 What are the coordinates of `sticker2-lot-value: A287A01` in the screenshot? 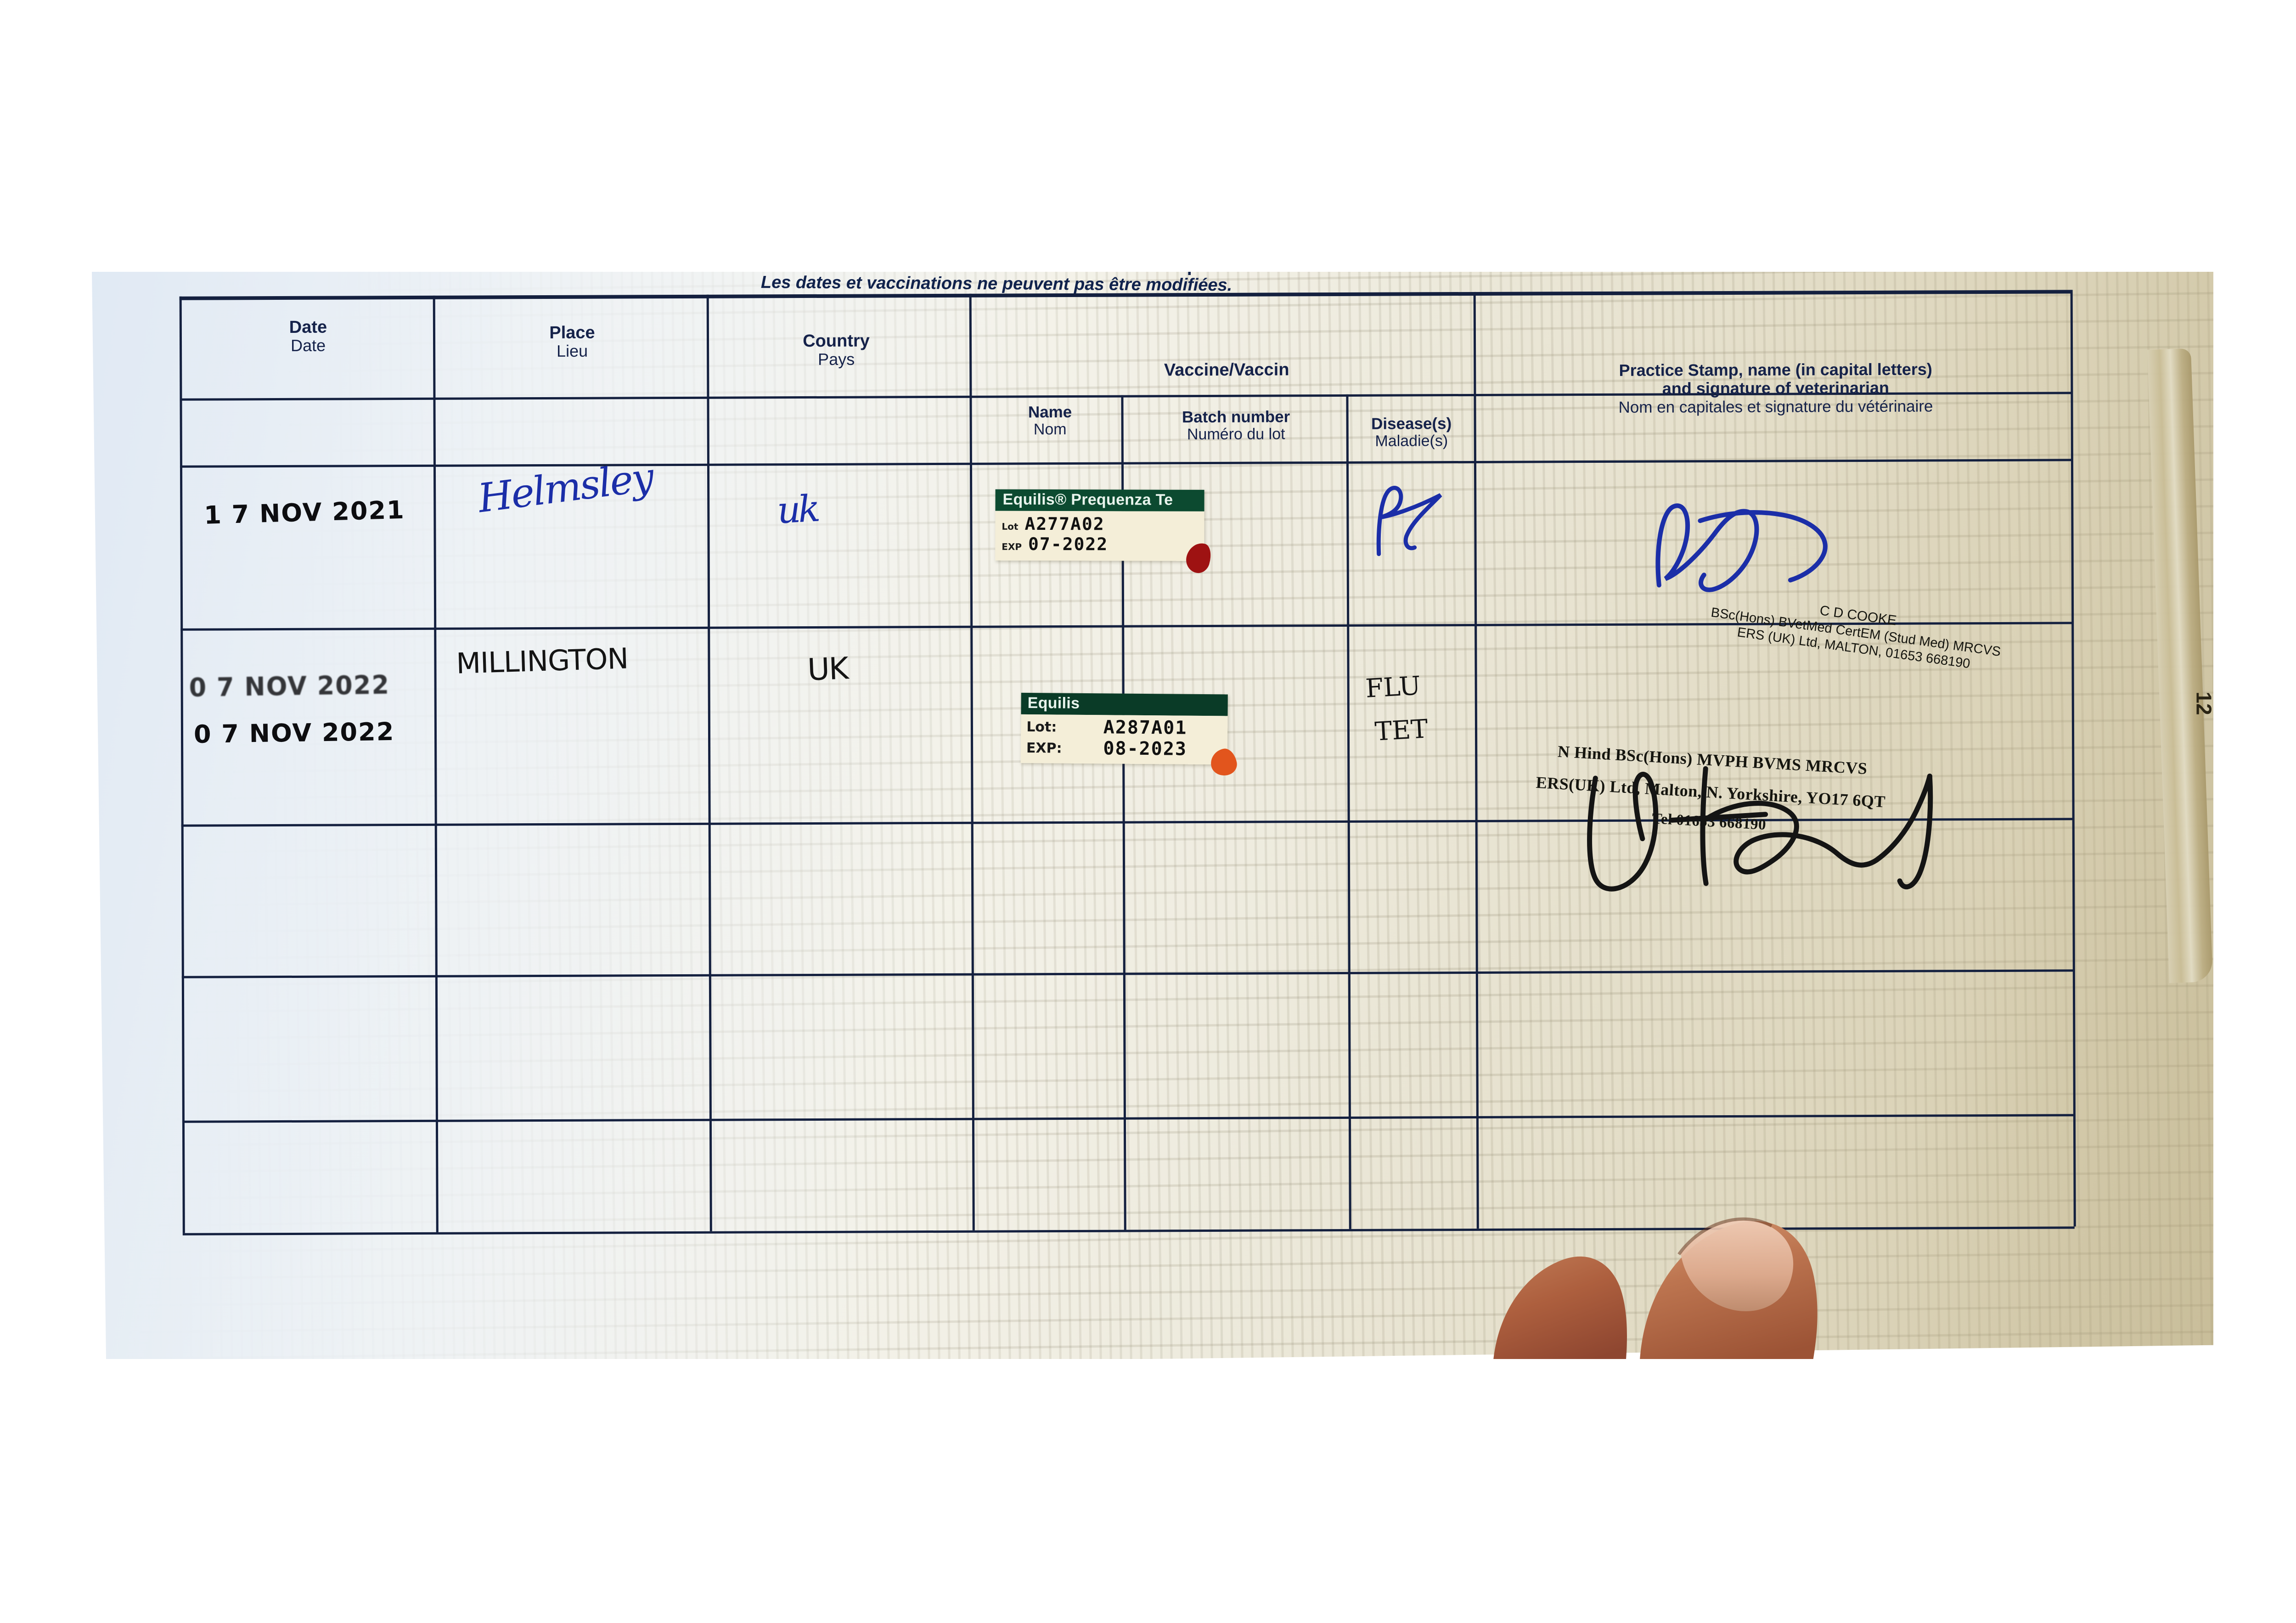 It's located at (1145, 728).